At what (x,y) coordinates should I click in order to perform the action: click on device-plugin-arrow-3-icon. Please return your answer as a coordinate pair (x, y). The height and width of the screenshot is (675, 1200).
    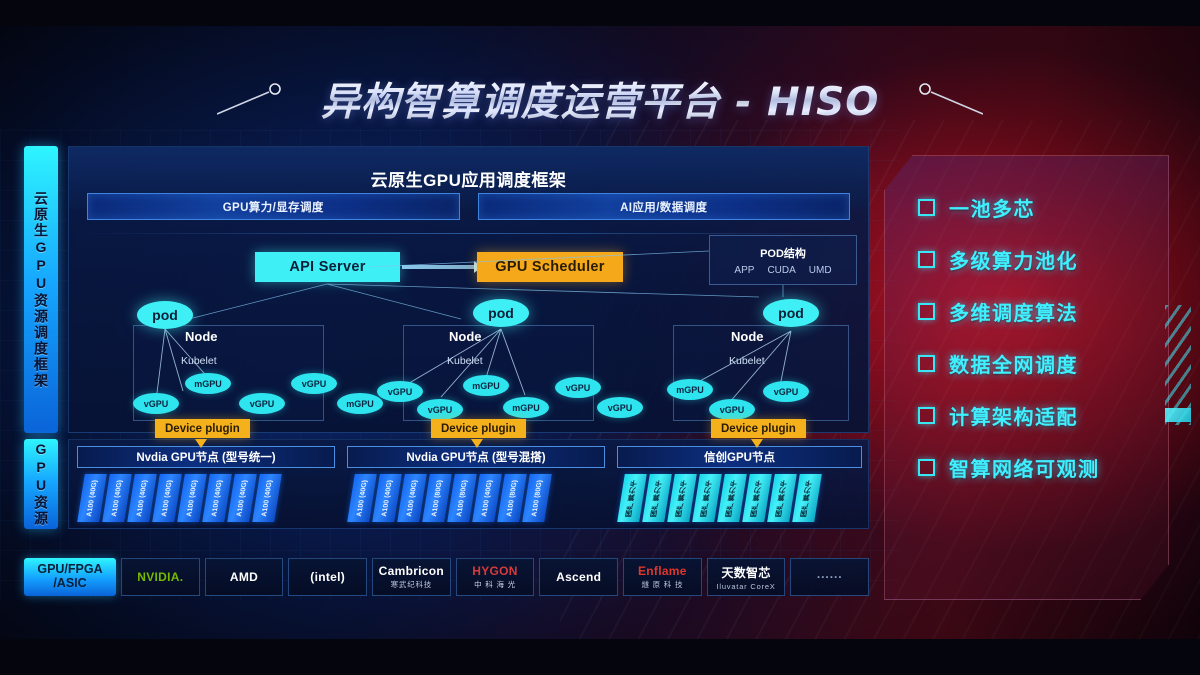
    Looking at the image, I should click on (757, 443).